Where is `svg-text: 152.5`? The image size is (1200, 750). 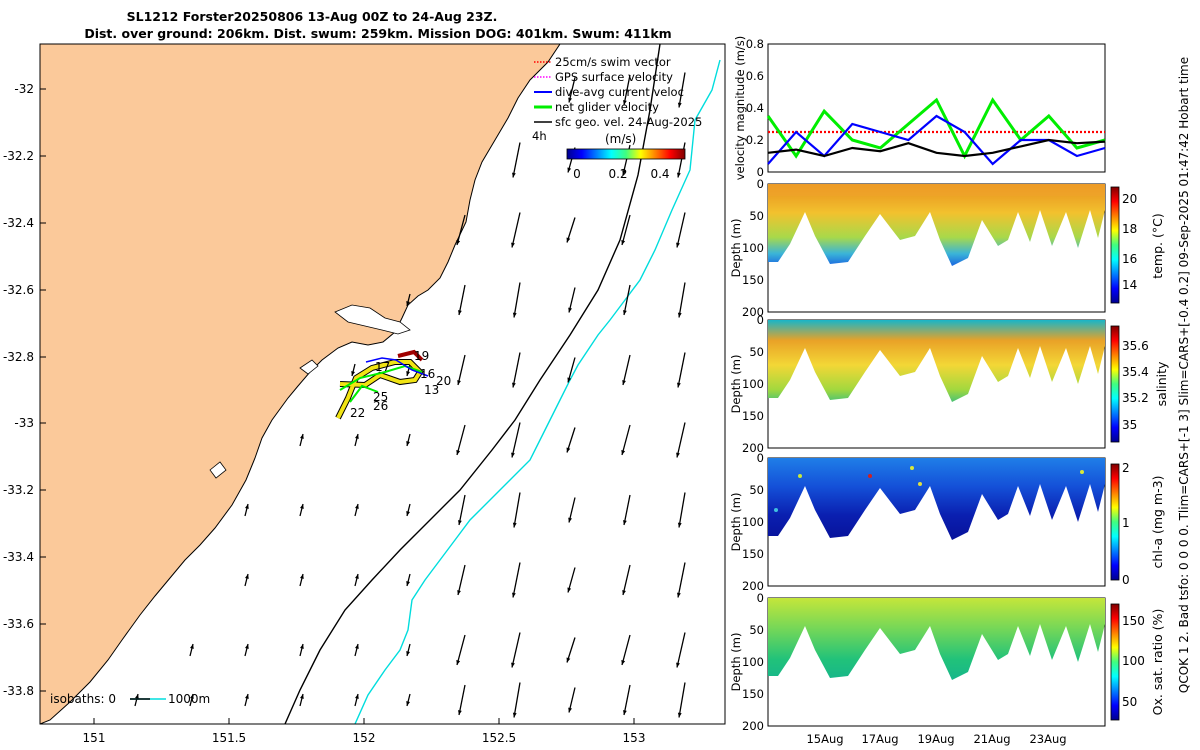
svg-text: 152.5 is located at coordinates (499, 738).